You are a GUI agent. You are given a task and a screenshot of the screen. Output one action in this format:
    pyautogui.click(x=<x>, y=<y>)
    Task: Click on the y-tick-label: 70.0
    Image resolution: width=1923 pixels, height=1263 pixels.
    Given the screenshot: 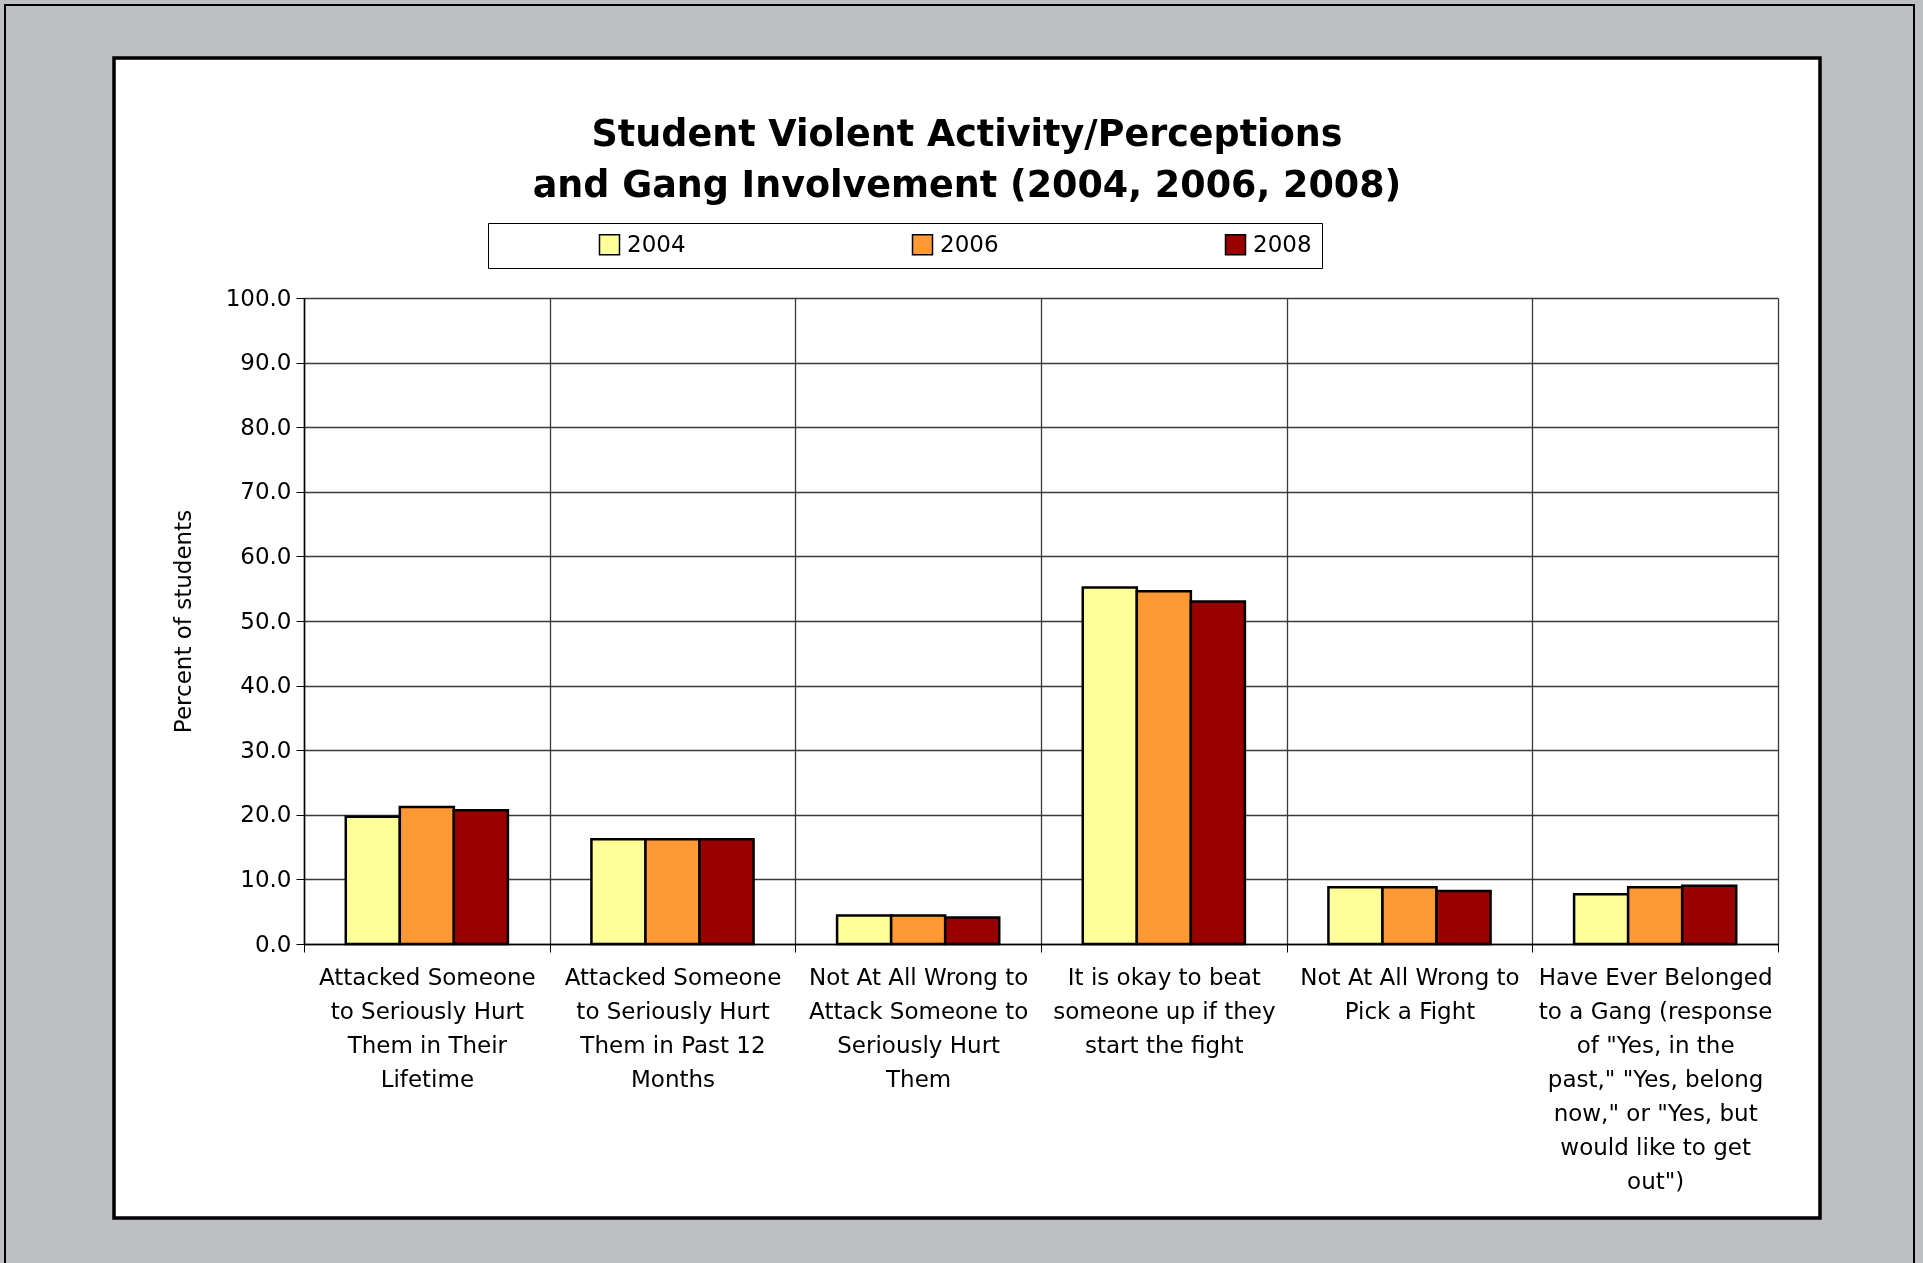 What is the action you would take?
    pyautogui.click(x=266, y=491)
    